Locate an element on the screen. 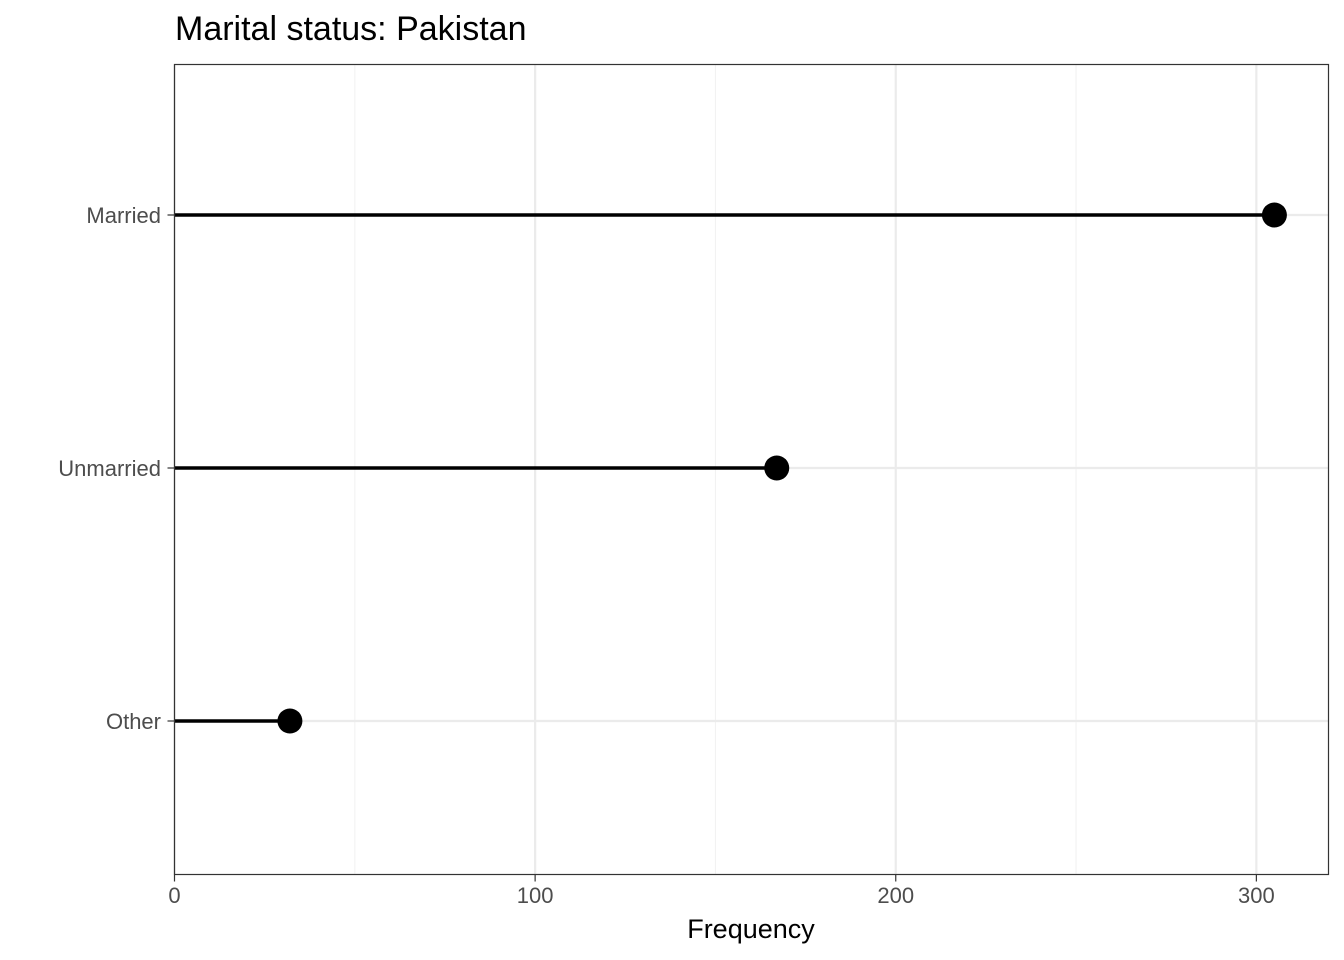 This screenshot has height=960, width=1344. x-tick-label: 200 is located at coordinates (895, 895).